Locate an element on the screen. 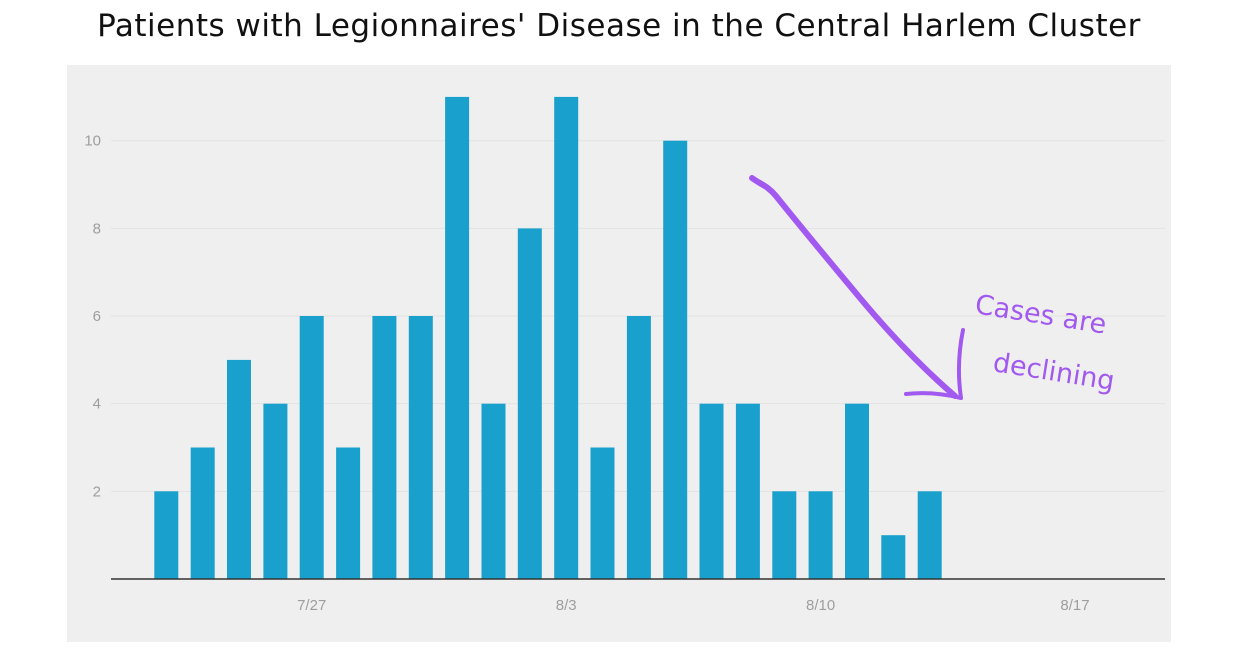  annotation-arrow-head is located at coordinates (934, 364).